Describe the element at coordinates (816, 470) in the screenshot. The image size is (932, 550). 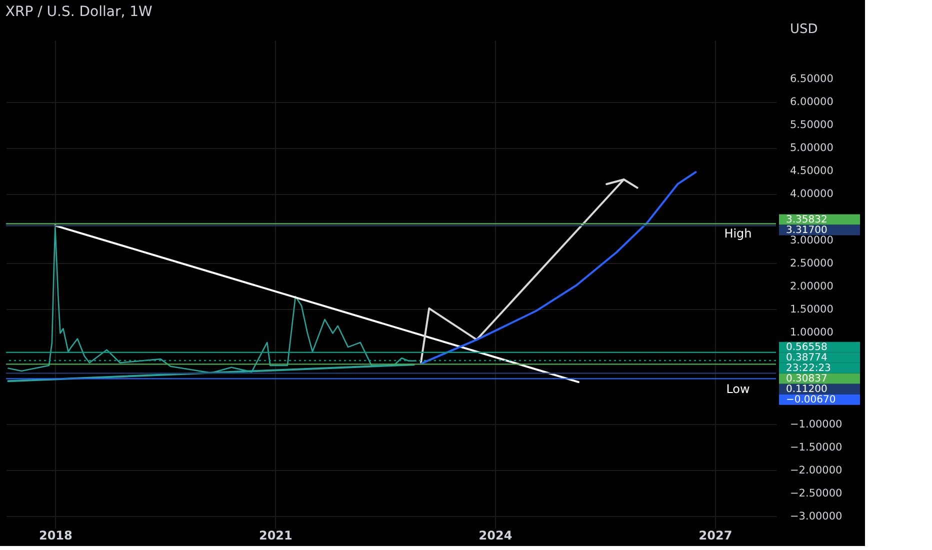
I see `y-tick-label: −2.00000` at that location.